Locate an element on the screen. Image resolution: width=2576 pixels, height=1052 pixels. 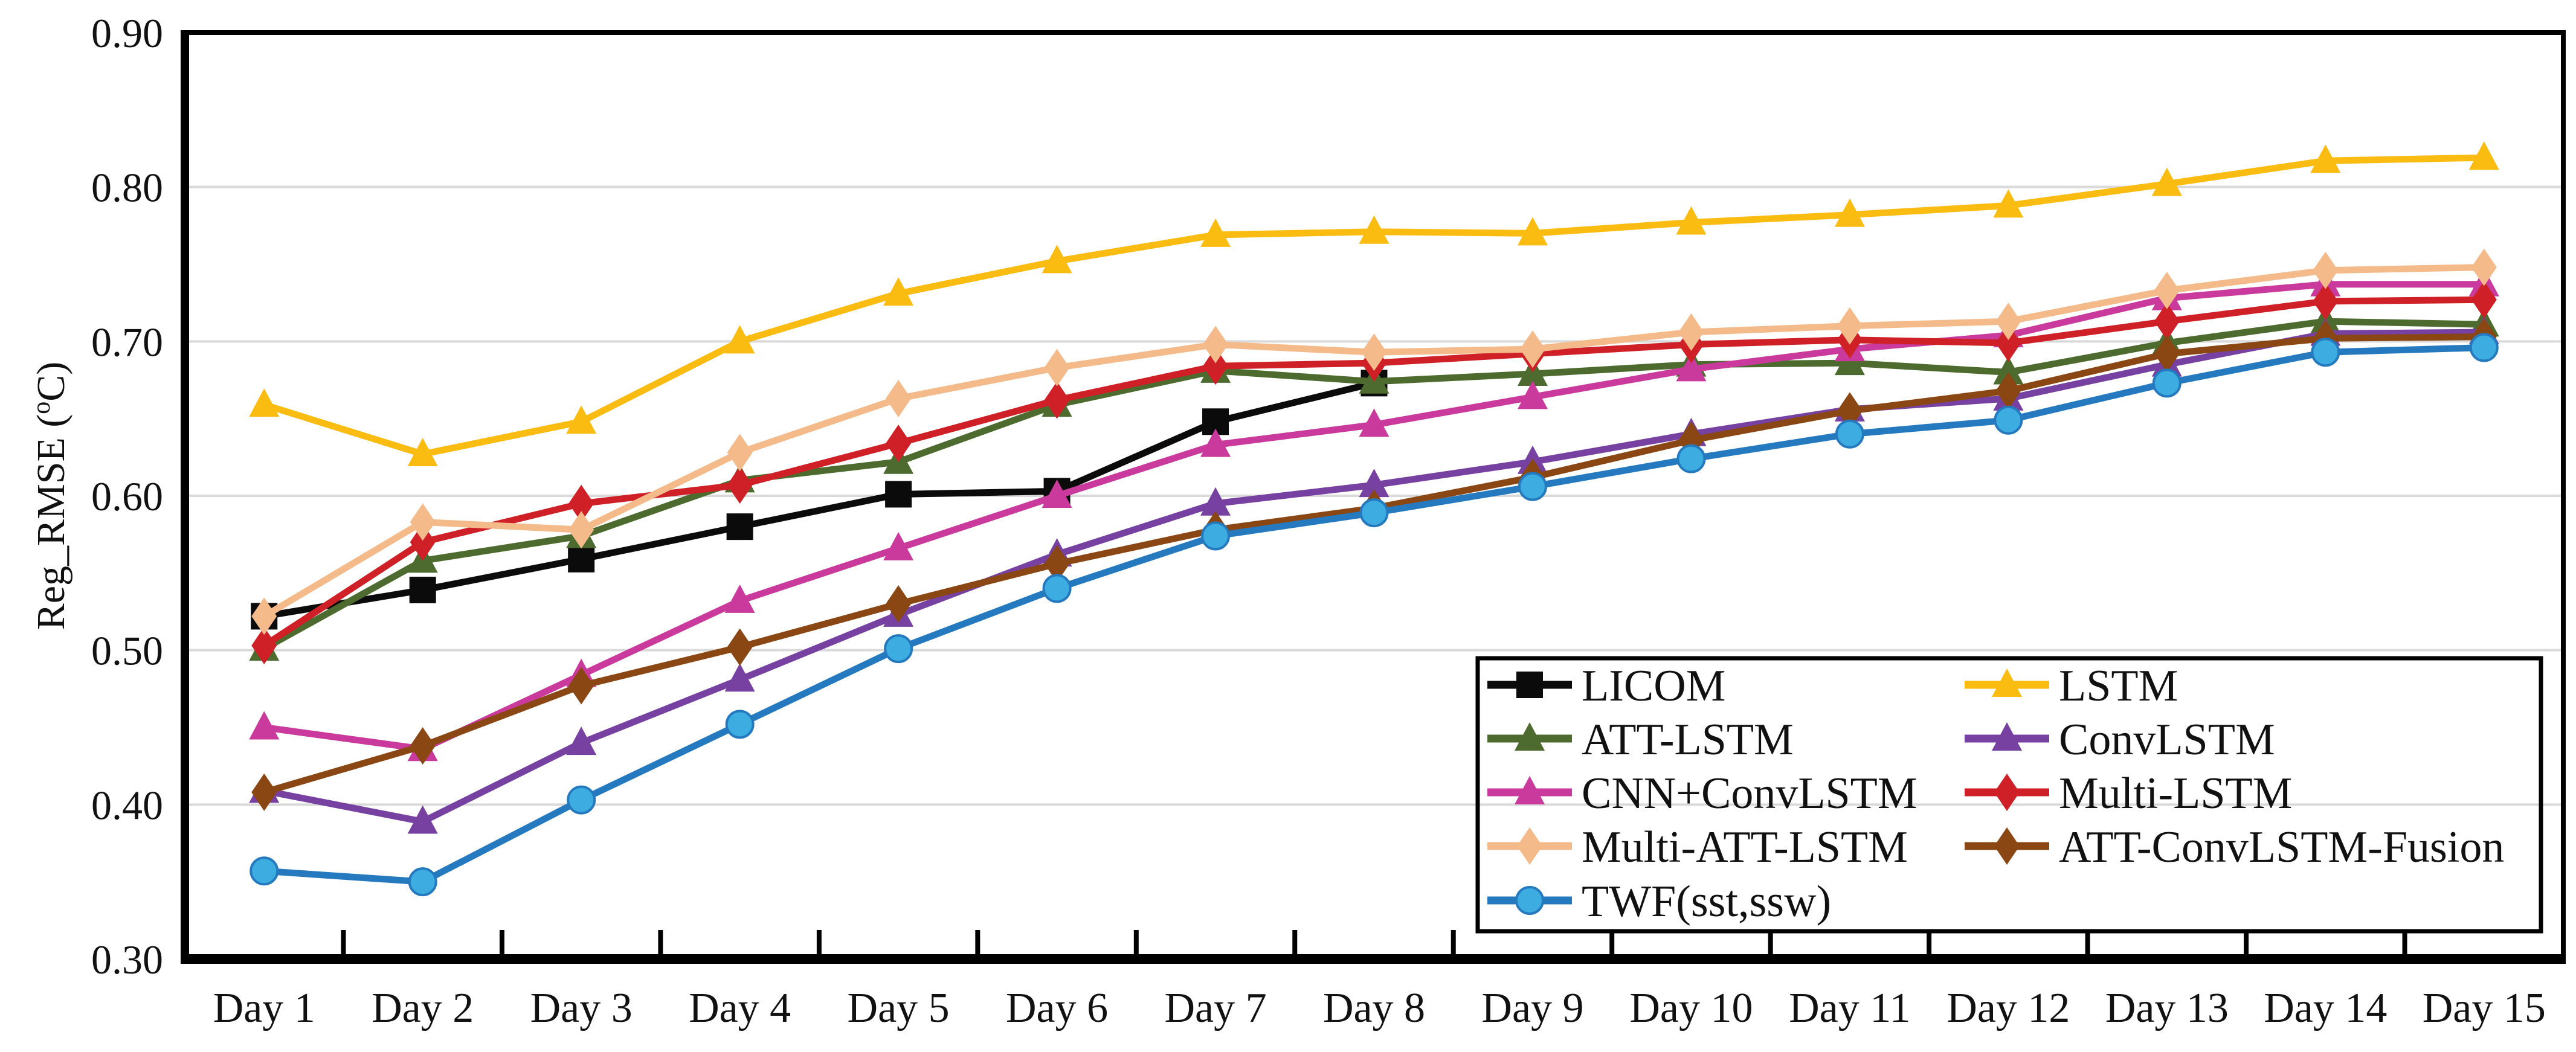
y-tick-label: 0.40 is located at coordinates (127, 805).